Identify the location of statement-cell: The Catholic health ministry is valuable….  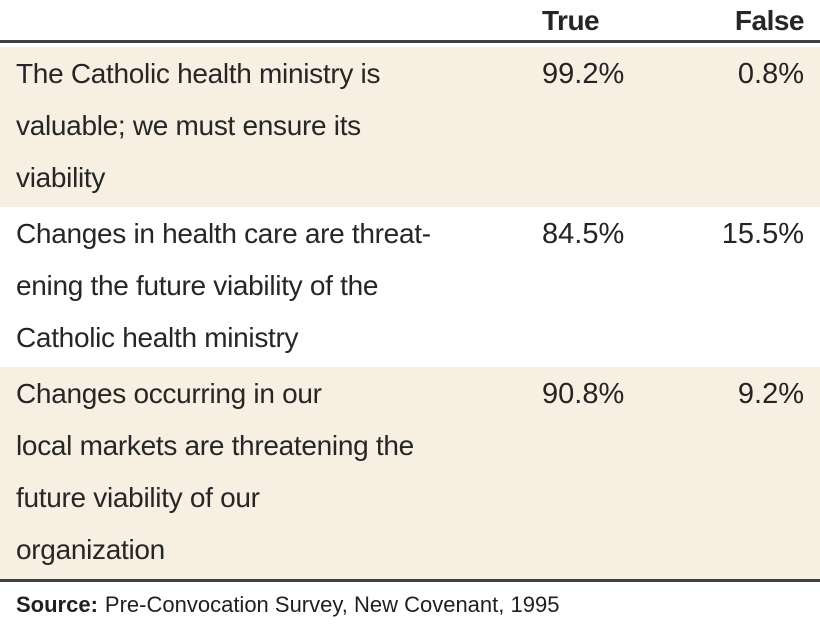
(198, 125).